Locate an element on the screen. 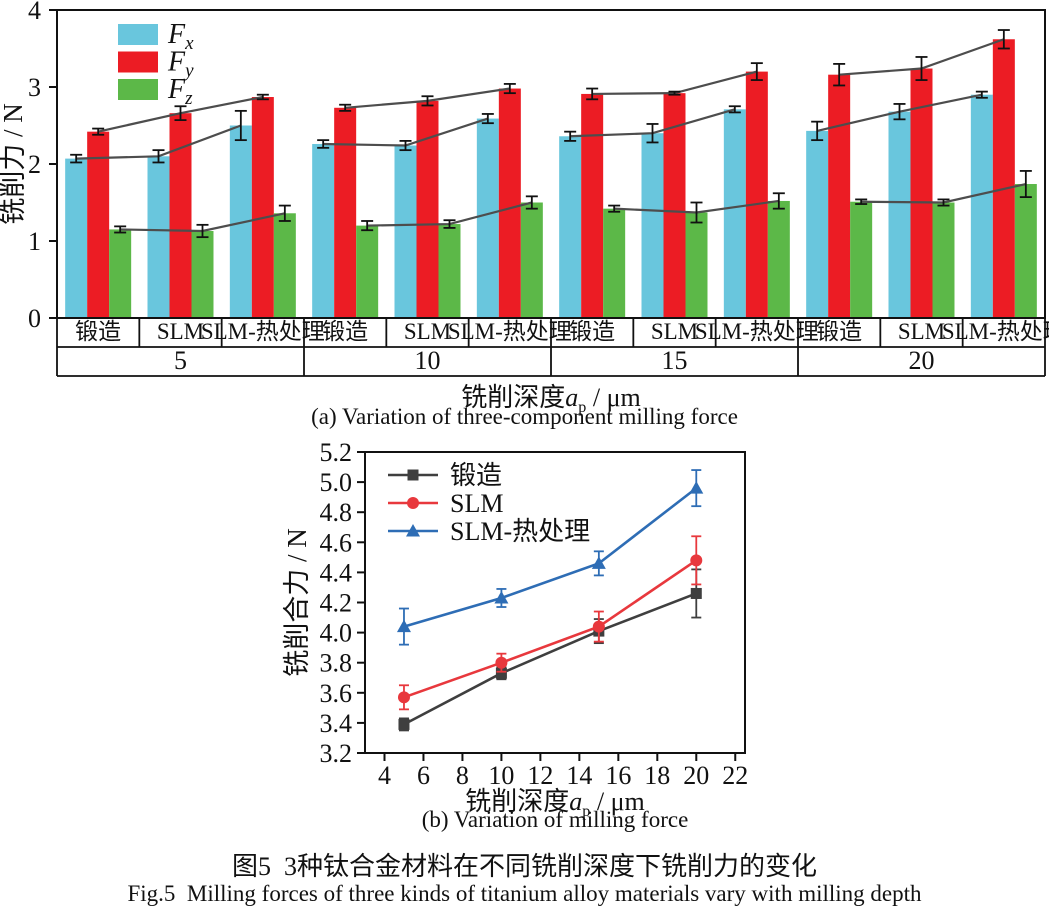 The image size is (1049, 920). bar-Fy-SLM-热处理-10 is located at coordinates (509, 203).